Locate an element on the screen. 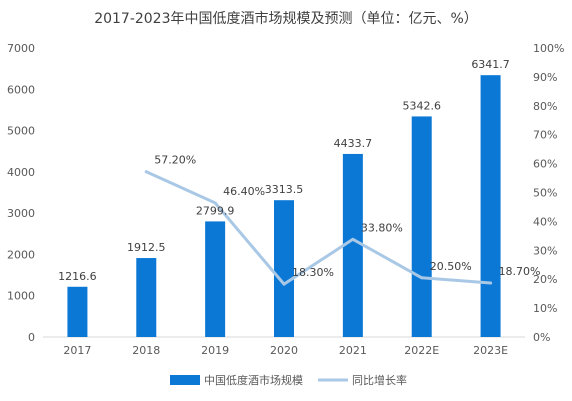  growth-rate-label: 57.20% is located at coordinates (175, 160).